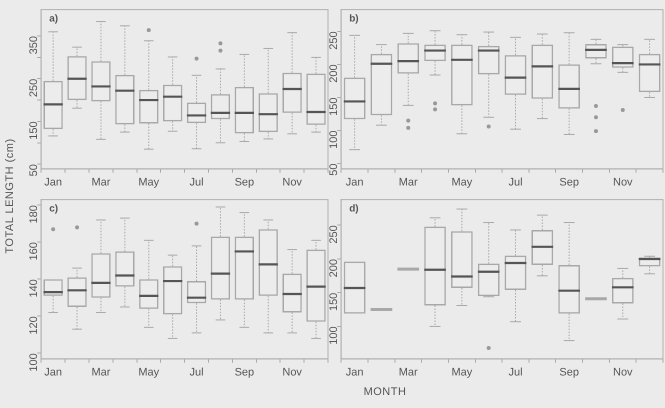  Describe the element at coordinates (53, 18) in the screenshot. I see `annotation: a)` at that location.